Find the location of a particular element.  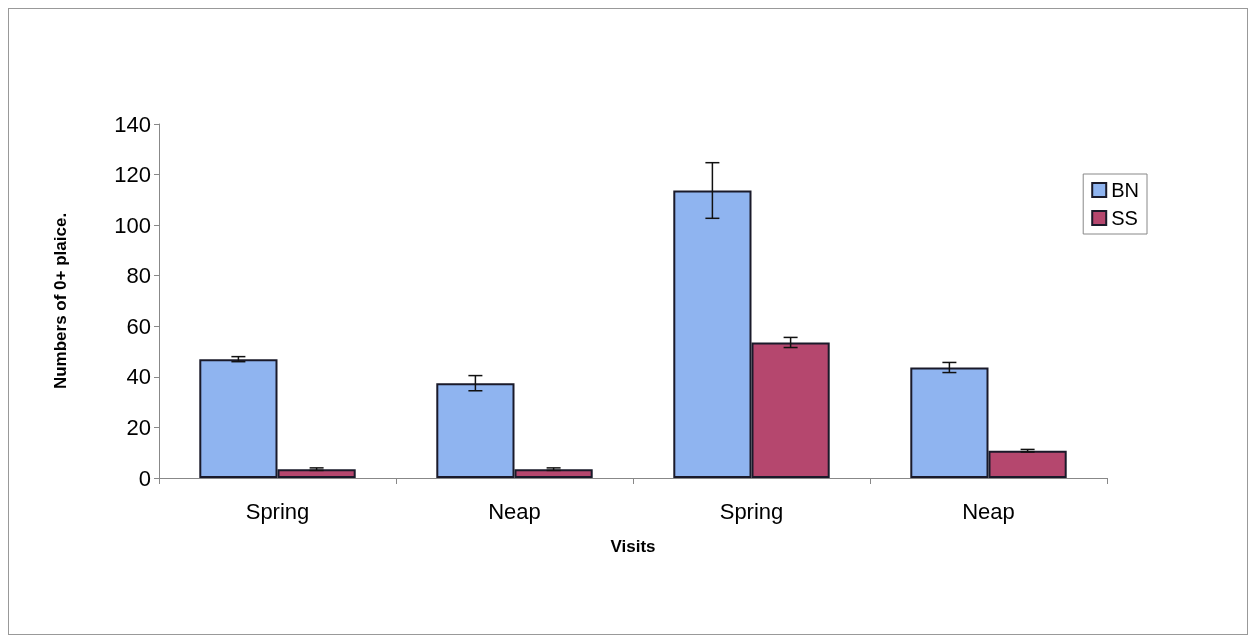

y-tick-label: 140 is located at coordinates (132, 124).